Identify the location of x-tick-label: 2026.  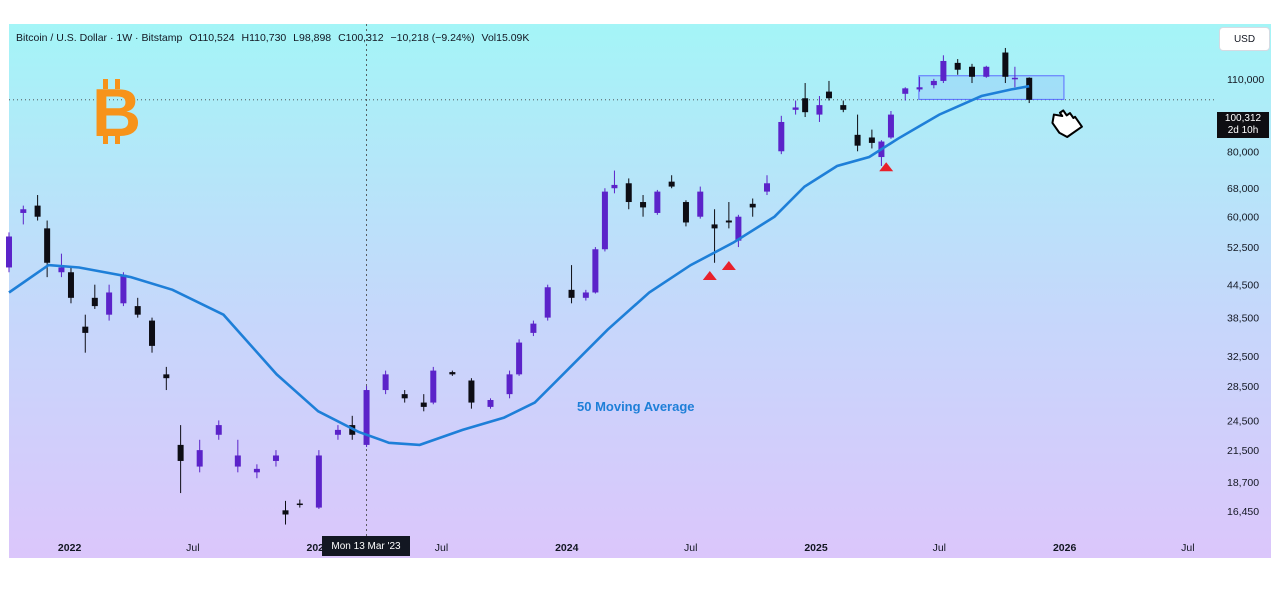
(1065, 548).